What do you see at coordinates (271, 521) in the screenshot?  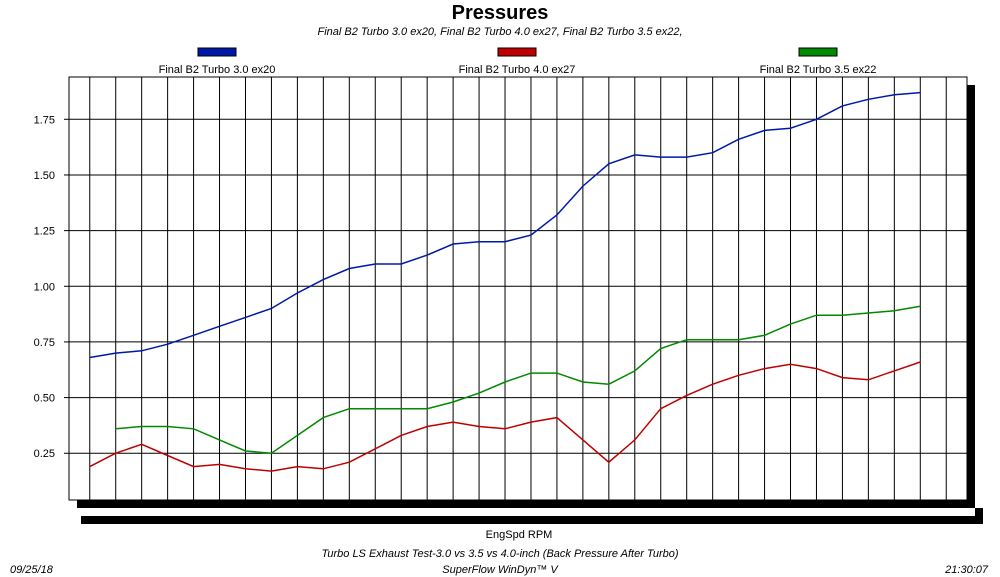 I see `x-tick-label: 4000` at bounding box center [271, 521].